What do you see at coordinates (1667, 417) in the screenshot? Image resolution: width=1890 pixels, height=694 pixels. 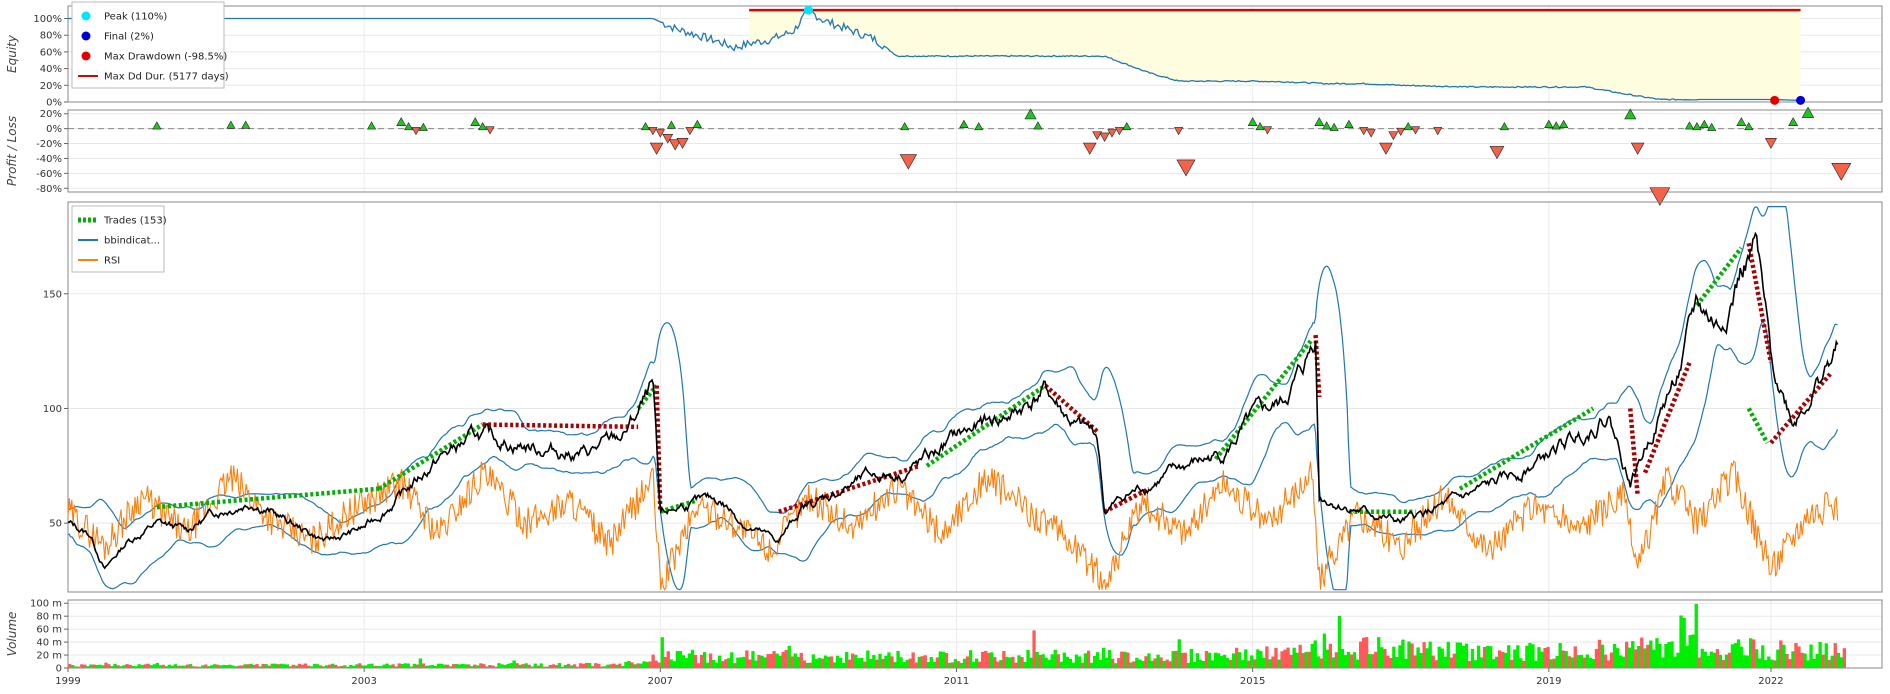 I see `trade-loss-line` at bounding box center [1667, 417].